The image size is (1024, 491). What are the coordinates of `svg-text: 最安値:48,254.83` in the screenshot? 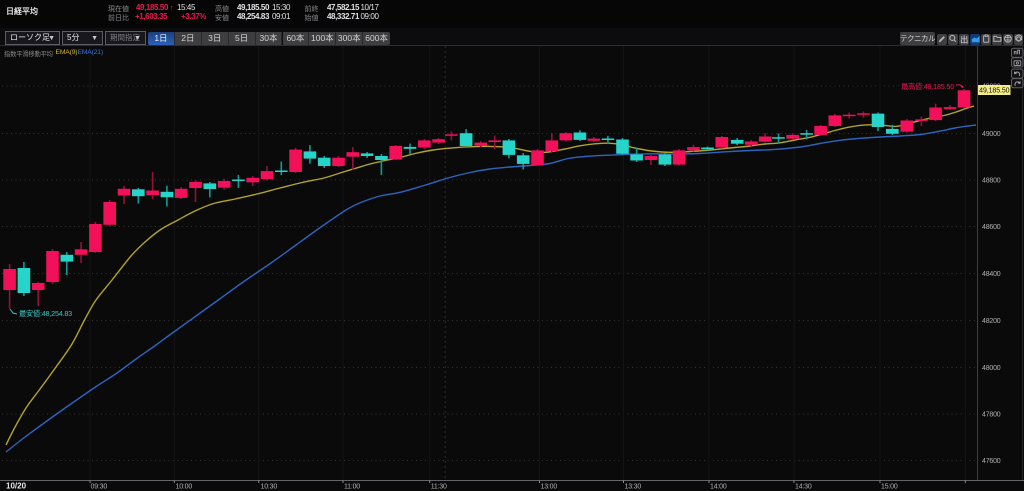 It's located at (45, 313).